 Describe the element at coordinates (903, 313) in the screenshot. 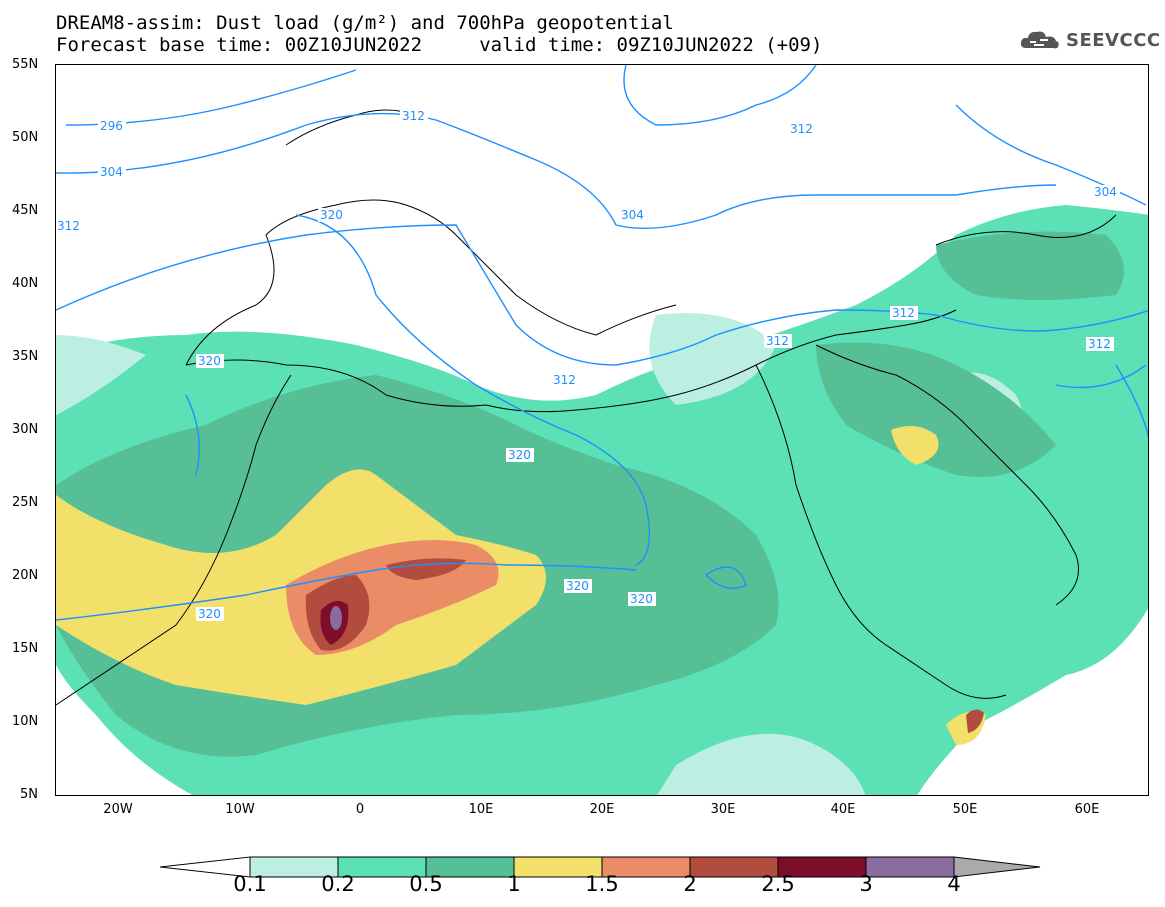

I see `contour-label-312-e: 312` at that location.